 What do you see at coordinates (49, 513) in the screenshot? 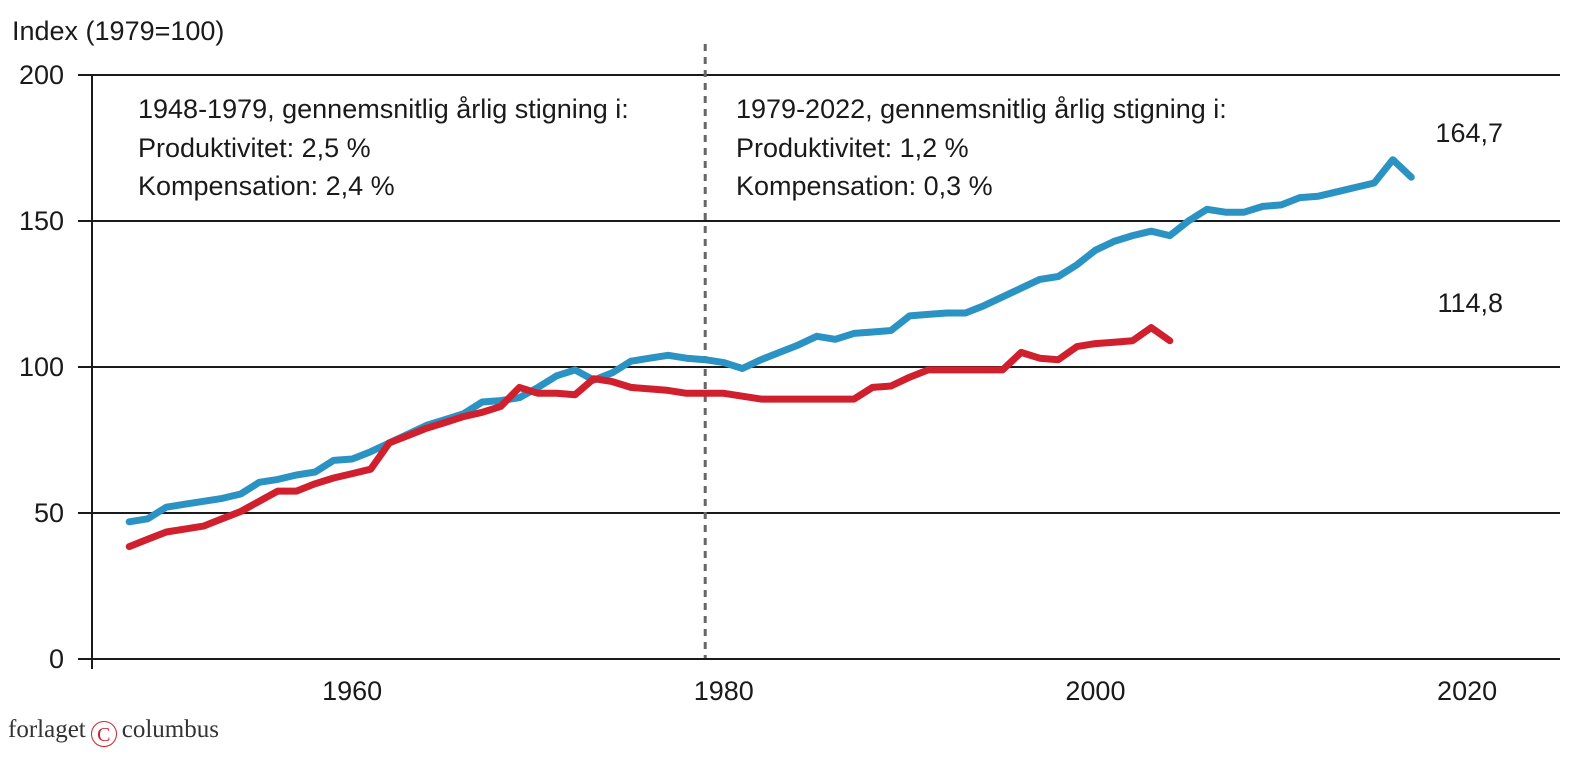
I see `y-tick-label-50: 50` at bounding box center [49, 513].